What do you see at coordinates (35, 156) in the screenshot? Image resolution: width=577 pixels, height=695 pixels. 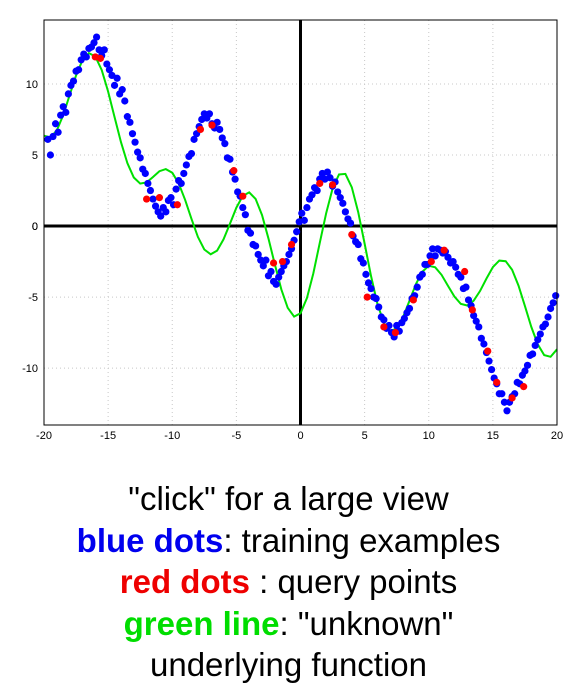 I see `y-tick-label-3: 5` at bounding box center [35, 156].